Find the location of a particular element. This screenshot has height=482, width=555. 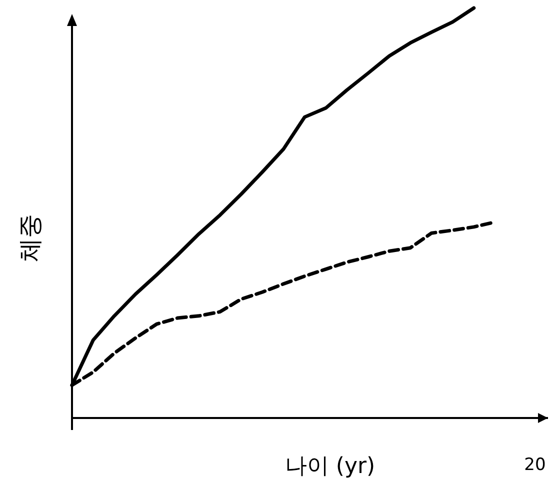

y-axis-title: 체중 is located at coordinates (30, 238).